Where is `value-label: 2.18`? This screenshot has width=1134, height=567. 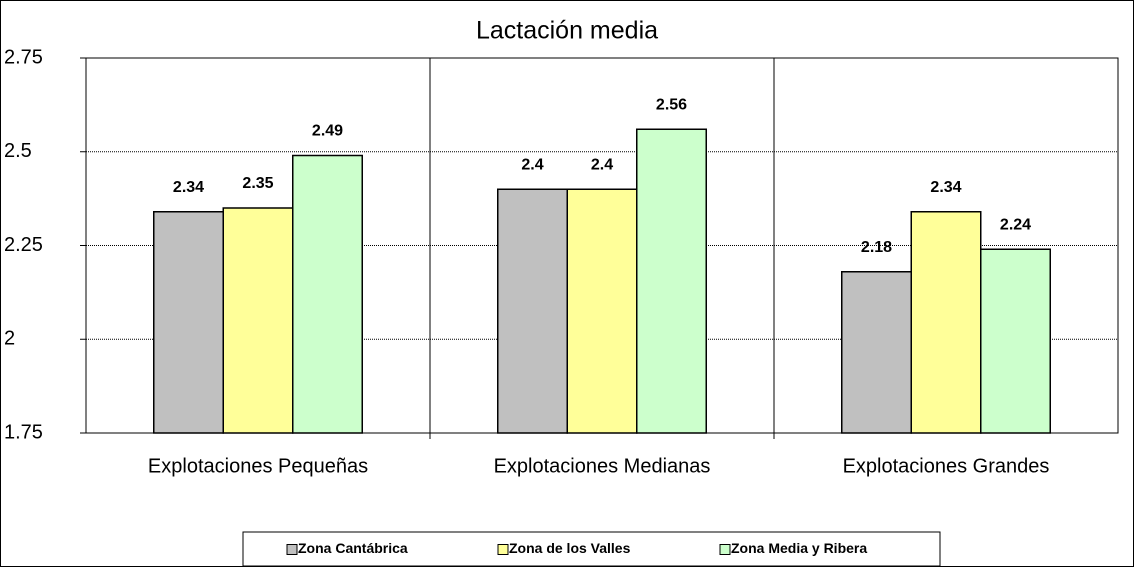
value-label: 2.18 is located at coordinates (876, 247).